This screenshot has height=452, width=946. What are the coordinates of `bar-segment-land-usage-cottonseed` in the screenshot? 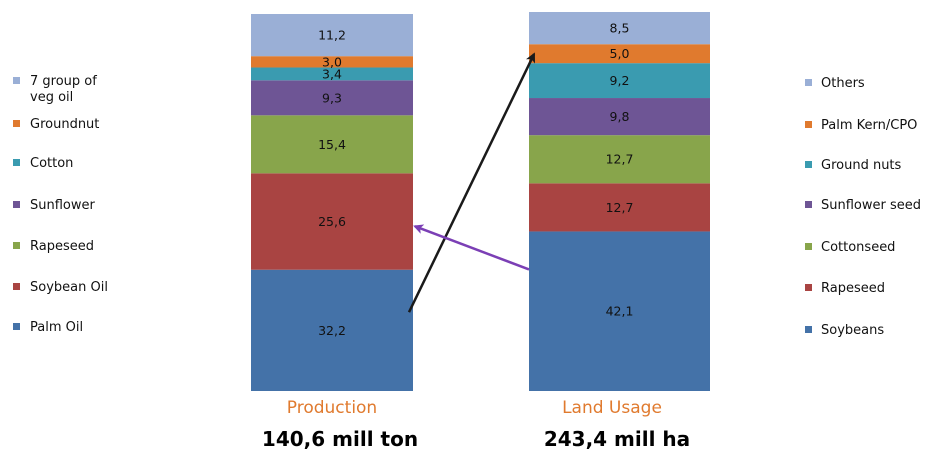 It's located at (619, 159).